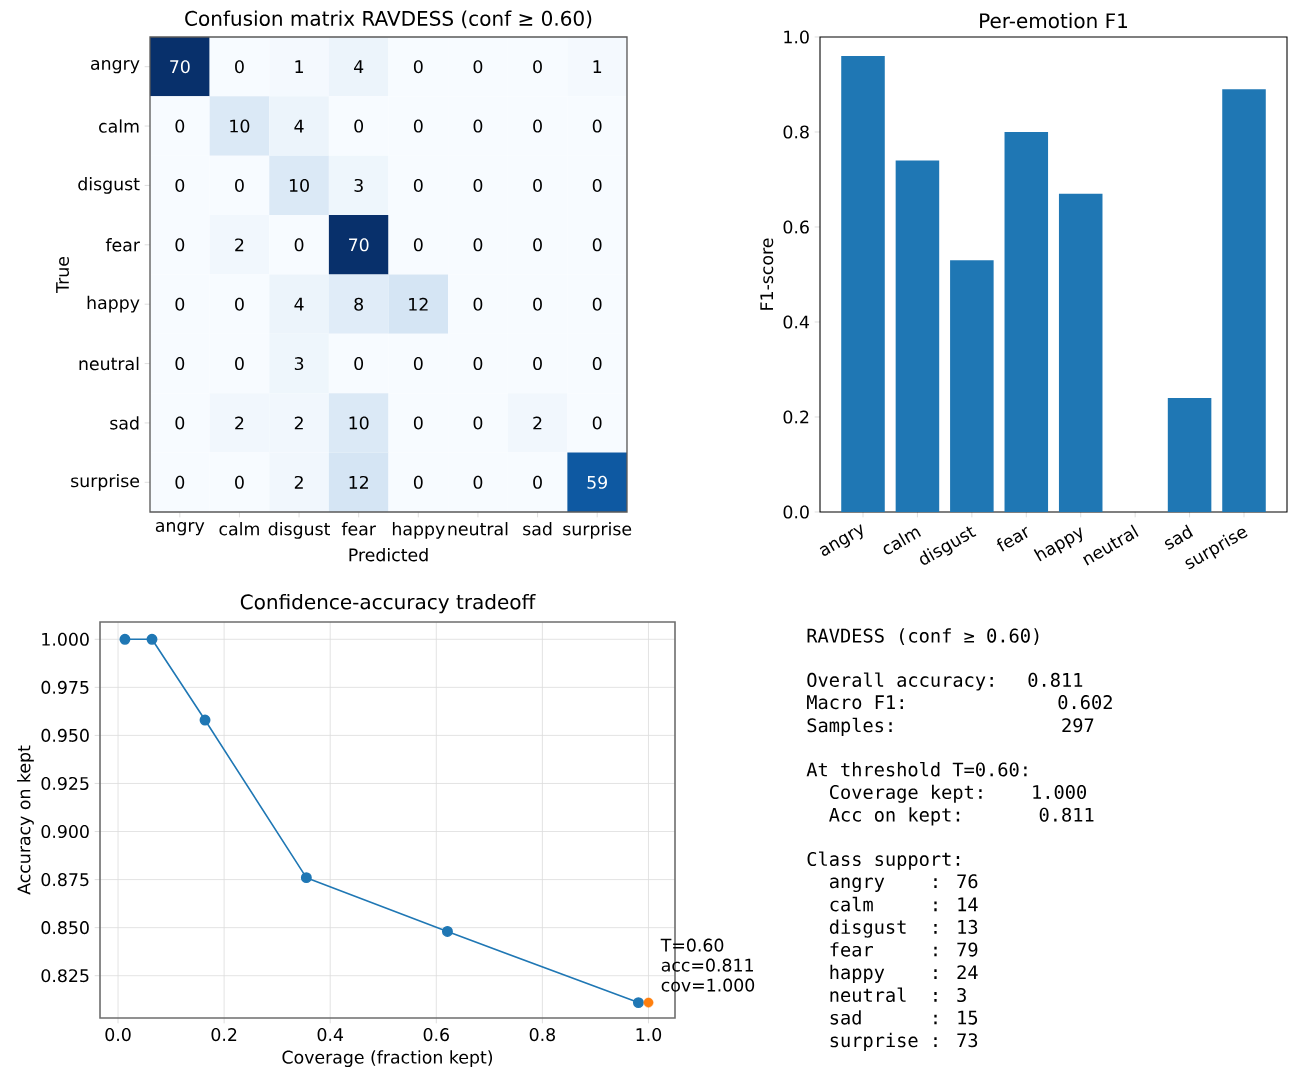 The height and width of the screenshot is (1075, 1290). I want to click on text: Acc on kept: 0.811, so click(961, 816).